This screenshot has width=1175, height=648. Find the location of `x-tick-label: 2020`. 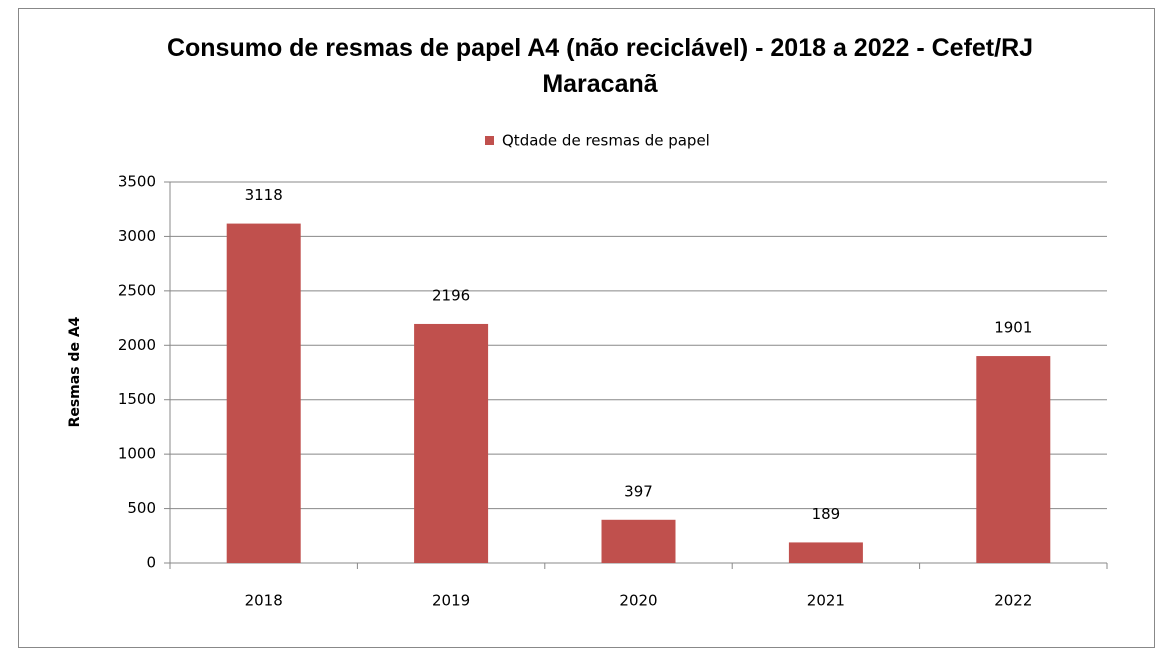

x-tick-label: 2020 is located at coordinates (638, 601).